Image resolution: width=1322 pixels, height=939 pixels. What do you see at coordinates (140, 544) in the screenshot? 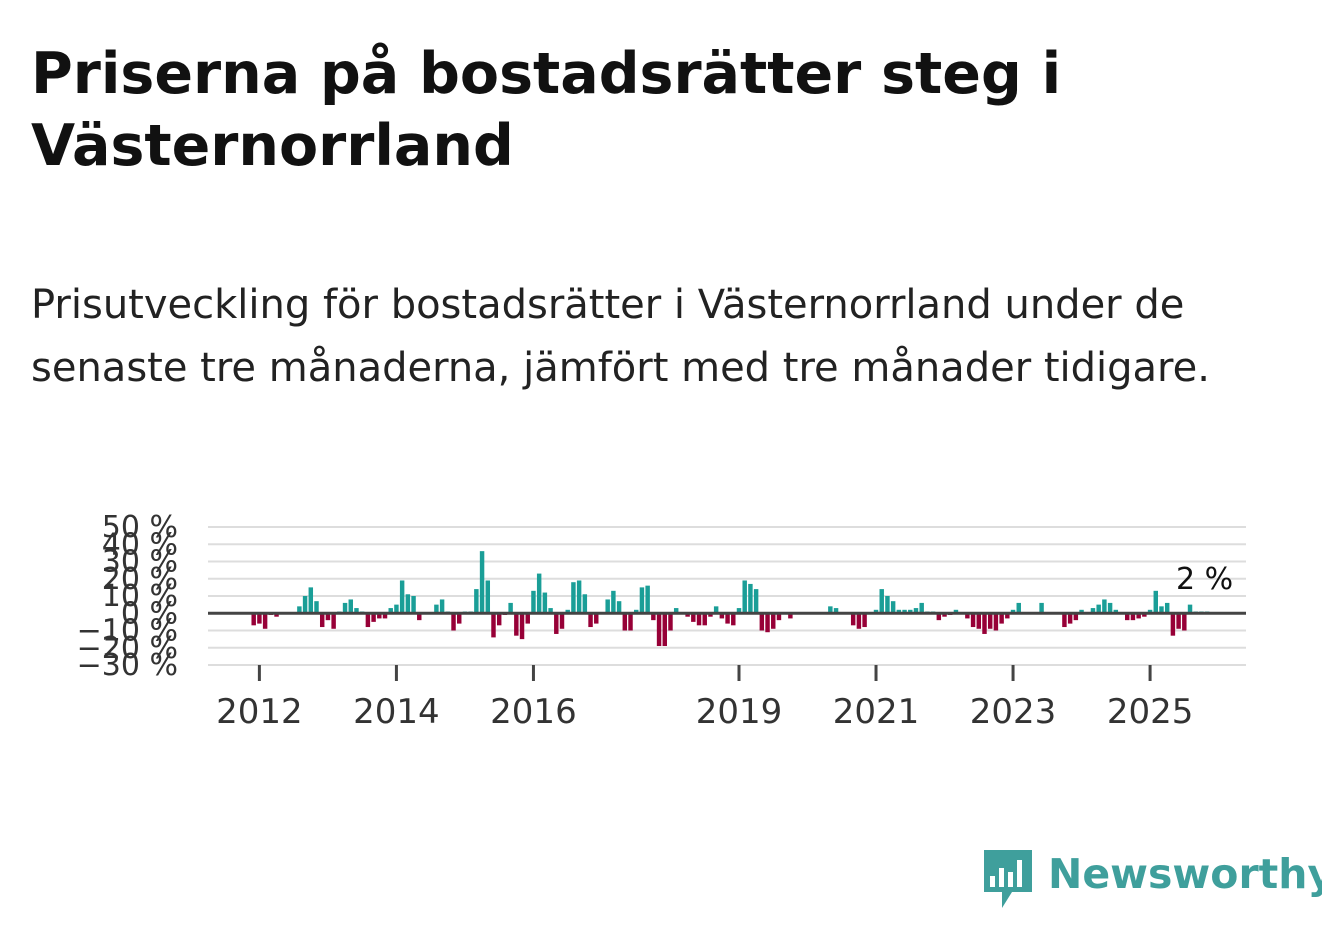
I see `y-tick-label: 40 %` at bounding box center [140, 544].